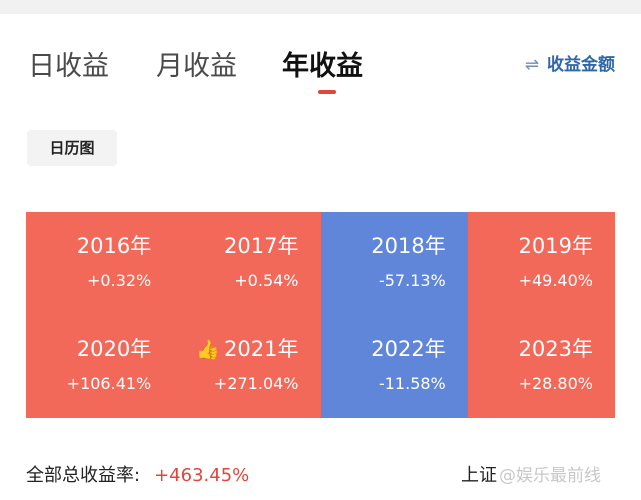 This screenshot has height=500, width=641. What do you see at coordinates (555, 349) in the screenshot?
I see `year-label: 2023年` at bounding box center [555, 349].